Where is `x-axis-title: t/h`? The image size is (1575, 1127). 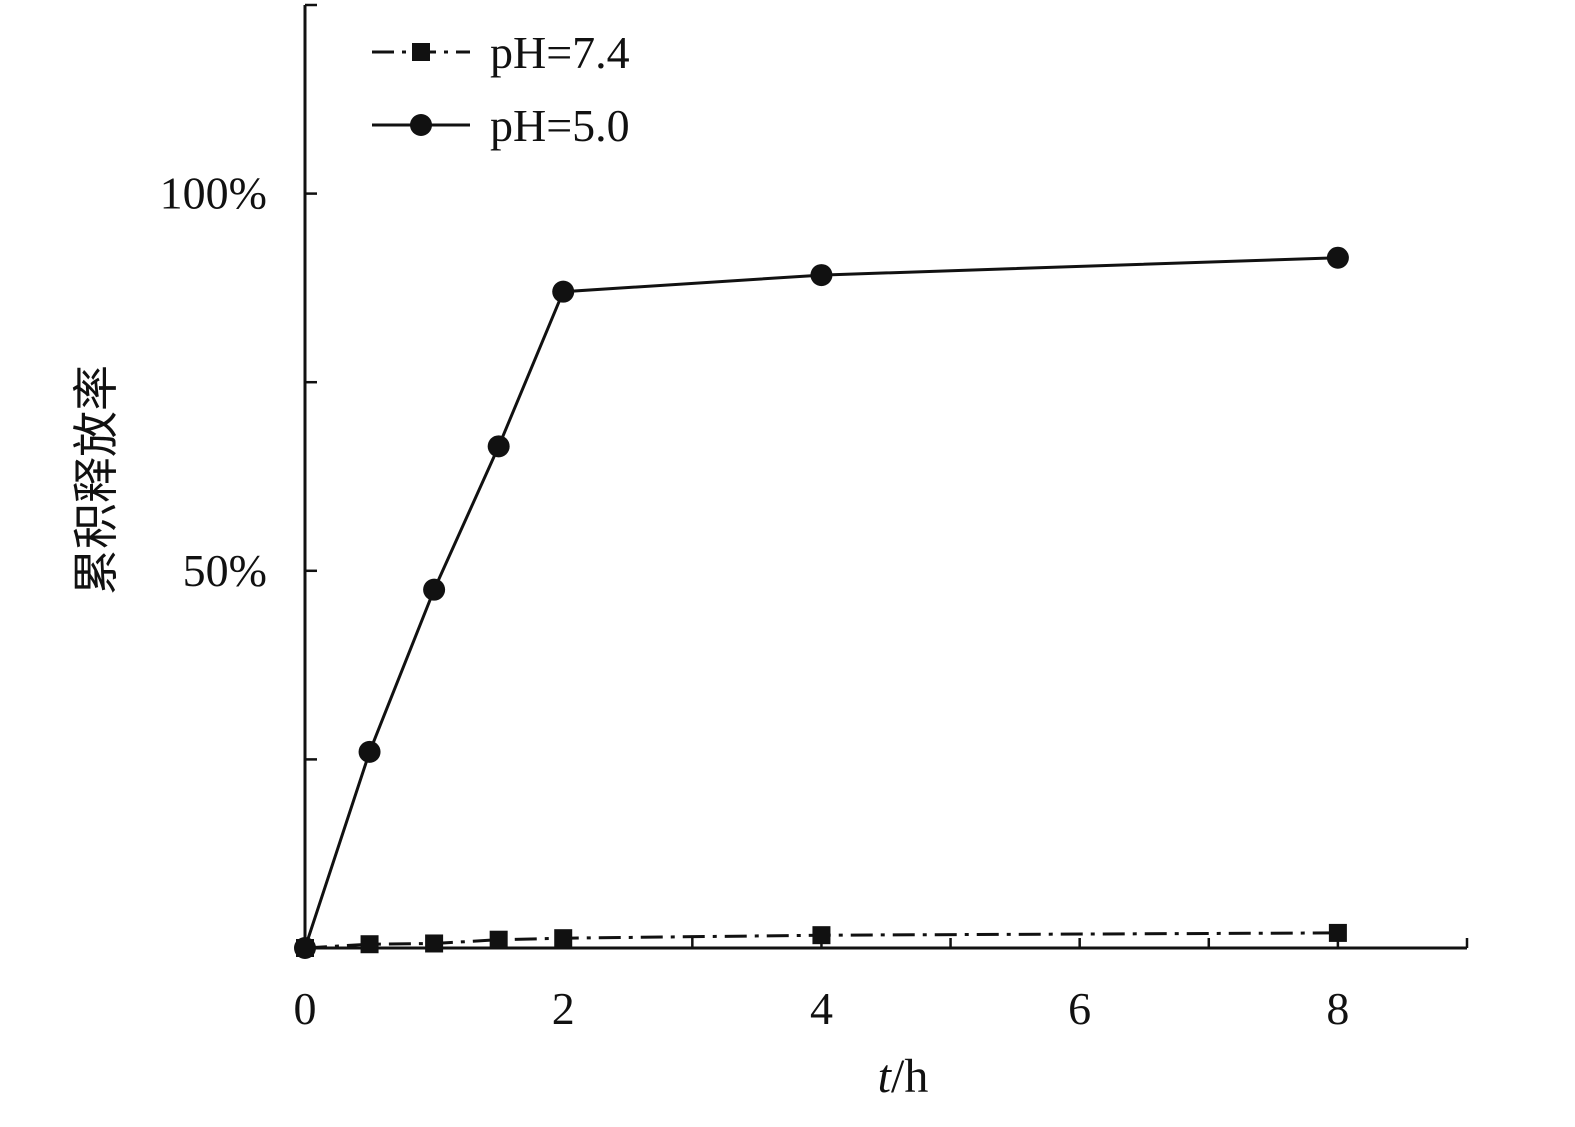 x-axis-title: t/h is located at coordinates (903, 1076).